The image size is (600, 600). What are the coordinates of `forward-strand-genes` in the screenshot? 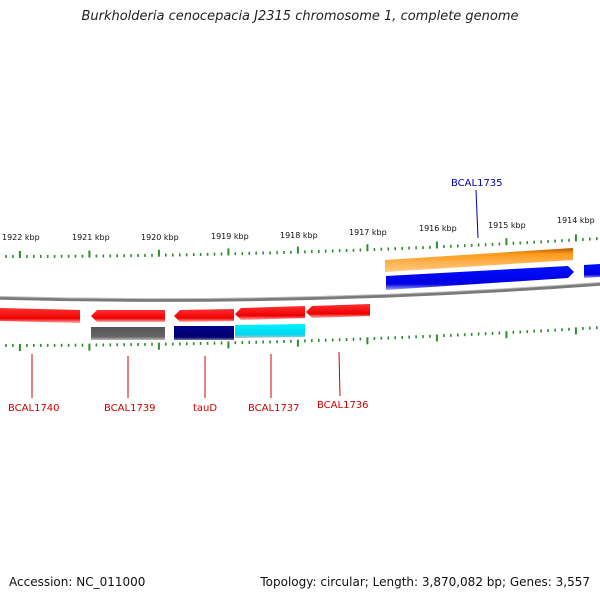 It's located at (492, 269).